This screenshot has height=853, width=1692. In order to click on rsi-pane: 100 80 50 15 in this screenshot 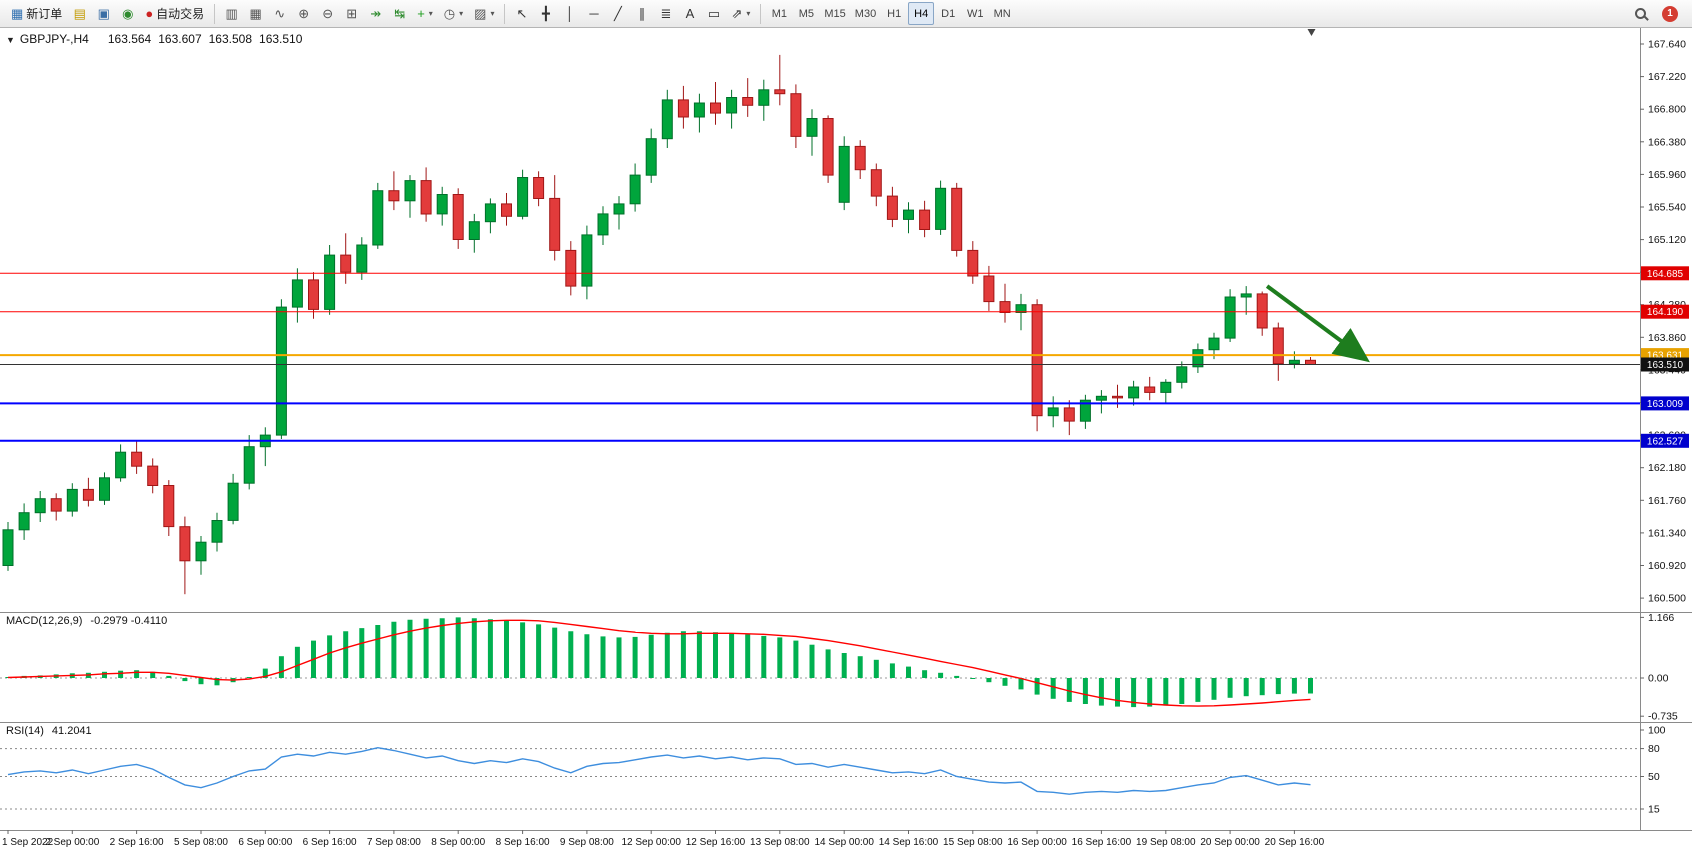, I will do `click(846, 776)`.